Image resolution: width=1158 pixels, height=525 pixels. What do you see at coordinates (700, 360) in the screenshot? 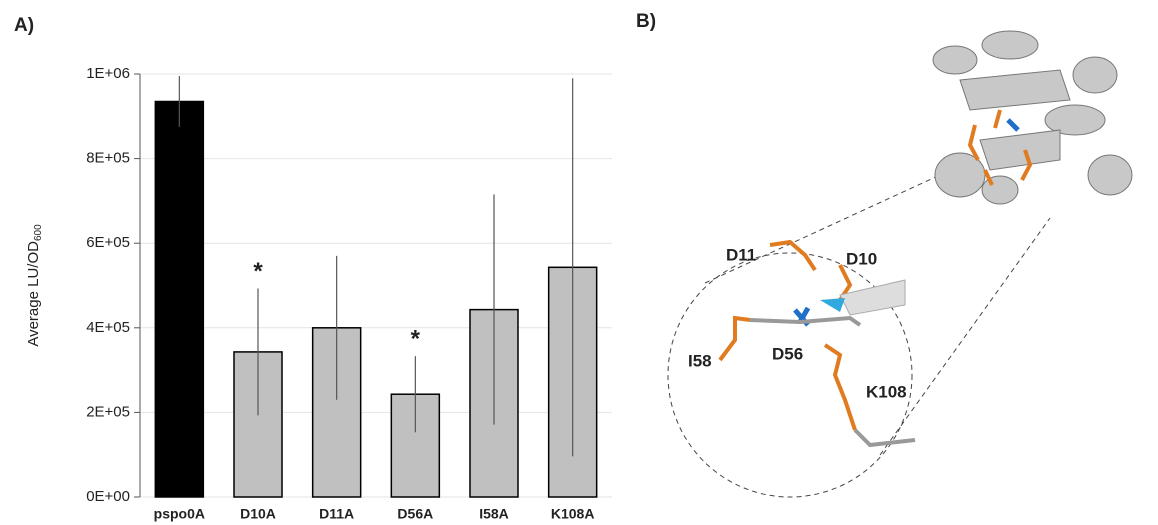
I see `residue-label: I58` at bounding box center [700, 360].